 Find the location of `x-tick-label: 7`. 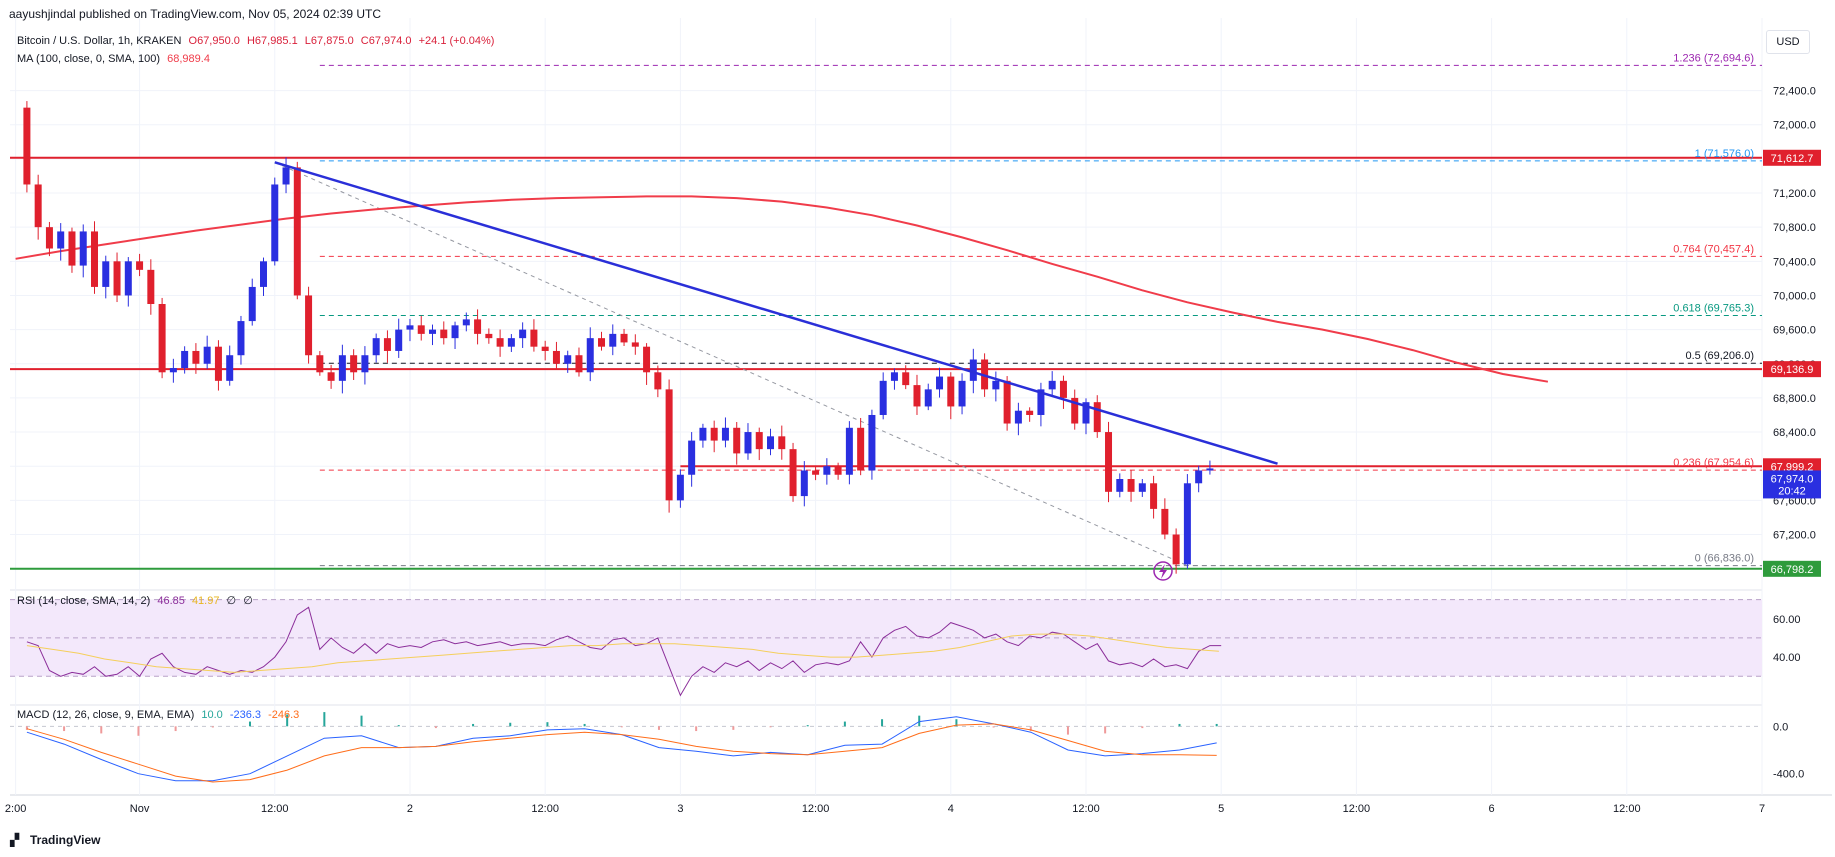

x-tick-label: 7 is located at coordinates (1762, 809).